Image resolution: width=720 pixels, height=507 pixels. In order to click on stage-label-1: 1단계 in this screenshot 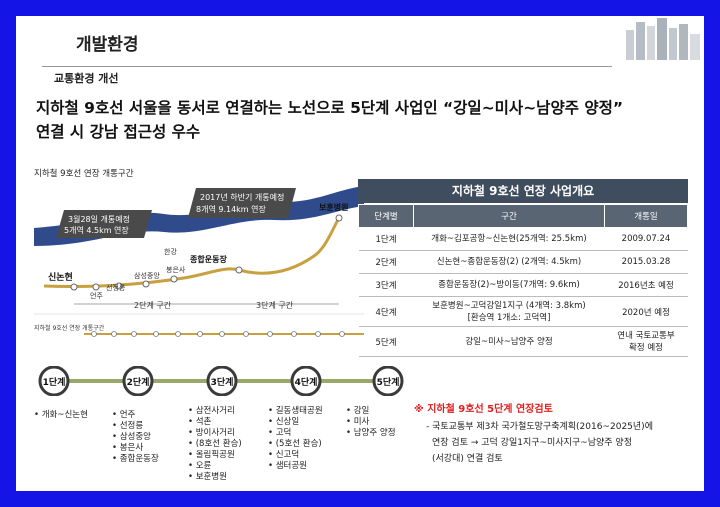, I will do `click(54, 382)`.